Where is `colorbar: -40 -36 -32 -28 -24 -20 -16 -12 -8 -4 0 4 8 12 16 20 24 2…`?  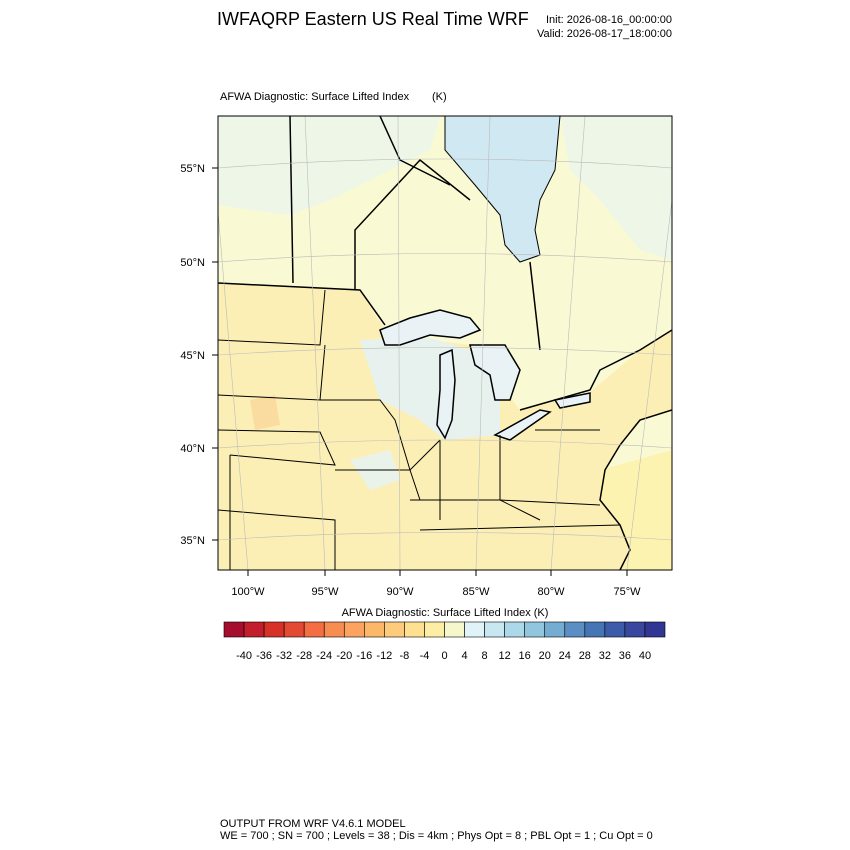 colorbar: -40 -36 -32 -28 -24 -20 -16 -12 -8 -4 0 4 8 12 16 20 24 2… is located at coordinates (444, 641).